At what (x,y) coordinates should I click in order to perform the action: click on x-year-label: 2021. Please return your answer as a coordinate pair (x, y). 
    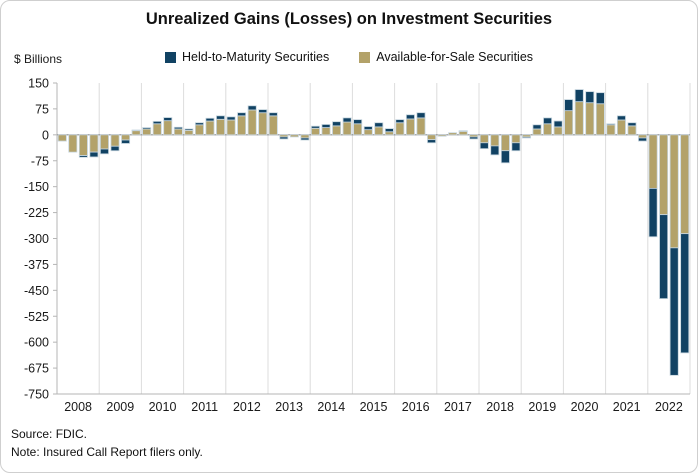
    Looking at the image, I should click on (627, 407).